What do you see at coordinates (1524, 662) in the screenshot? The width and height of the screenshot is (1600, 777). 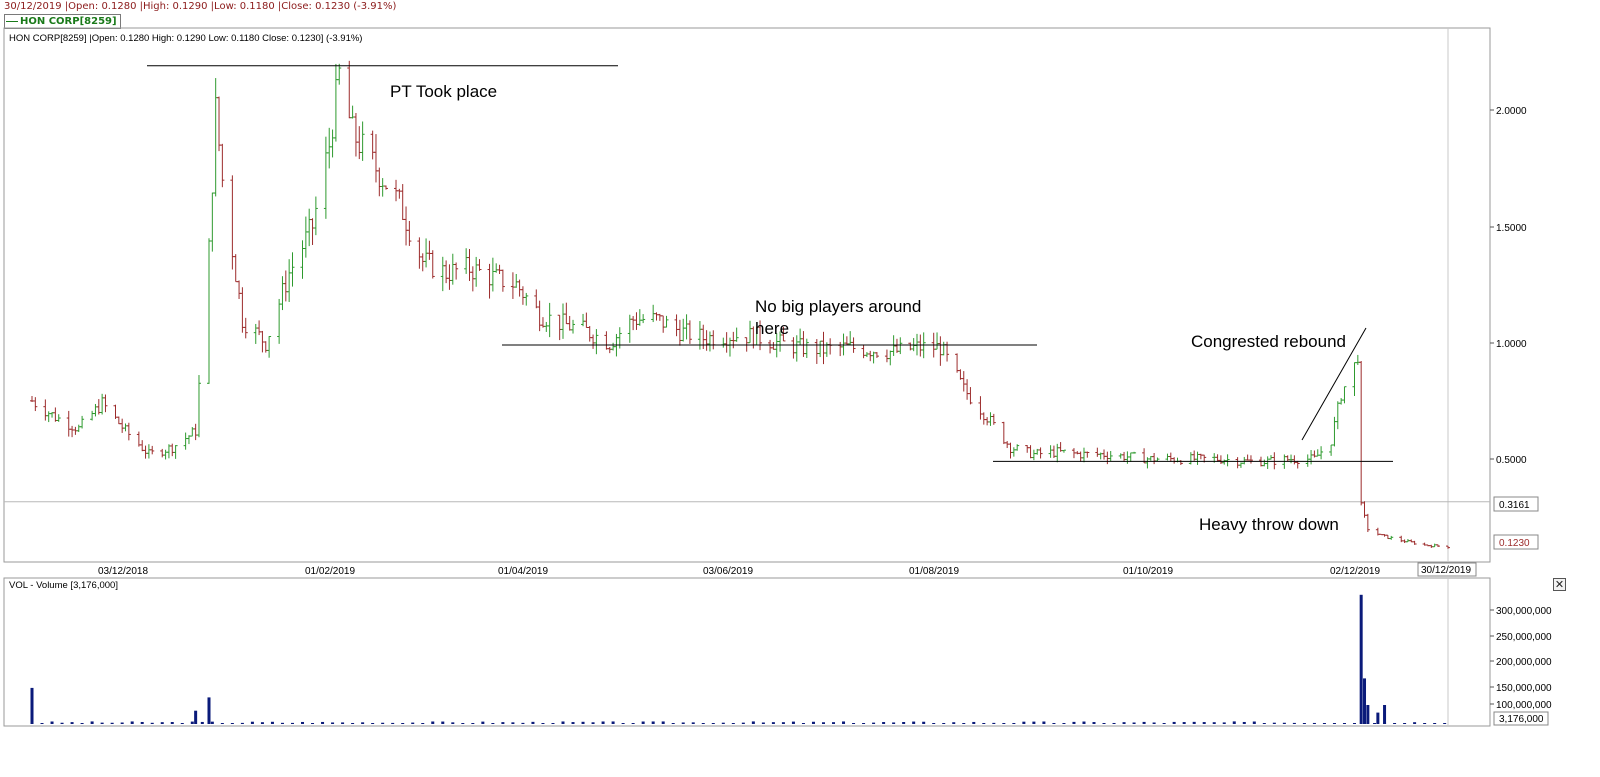 I see `volume-tick-label: 200,000,000` at bounding box center [1524, 662].